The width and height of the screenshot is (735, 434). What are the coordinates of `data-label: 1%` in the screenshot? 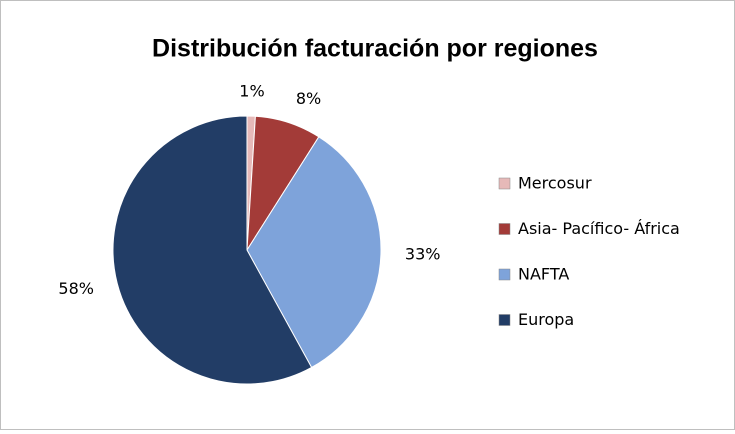 It's located at (251, 91).